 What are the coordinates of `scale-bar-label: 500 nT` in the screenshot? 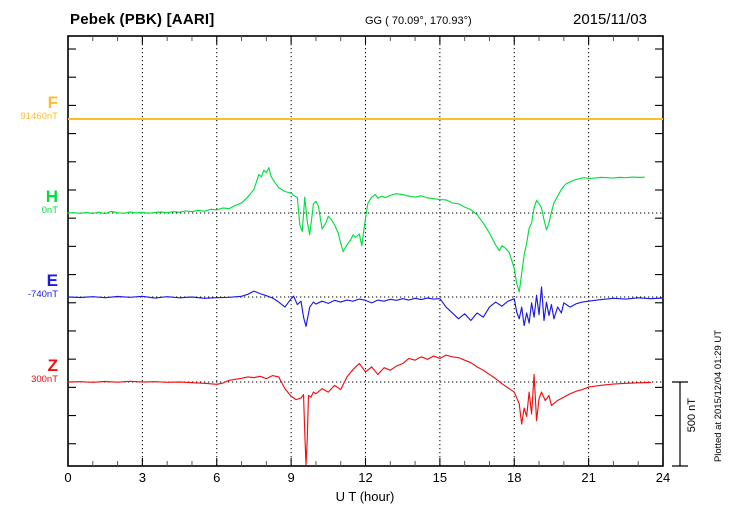 It's located at (692, 415).